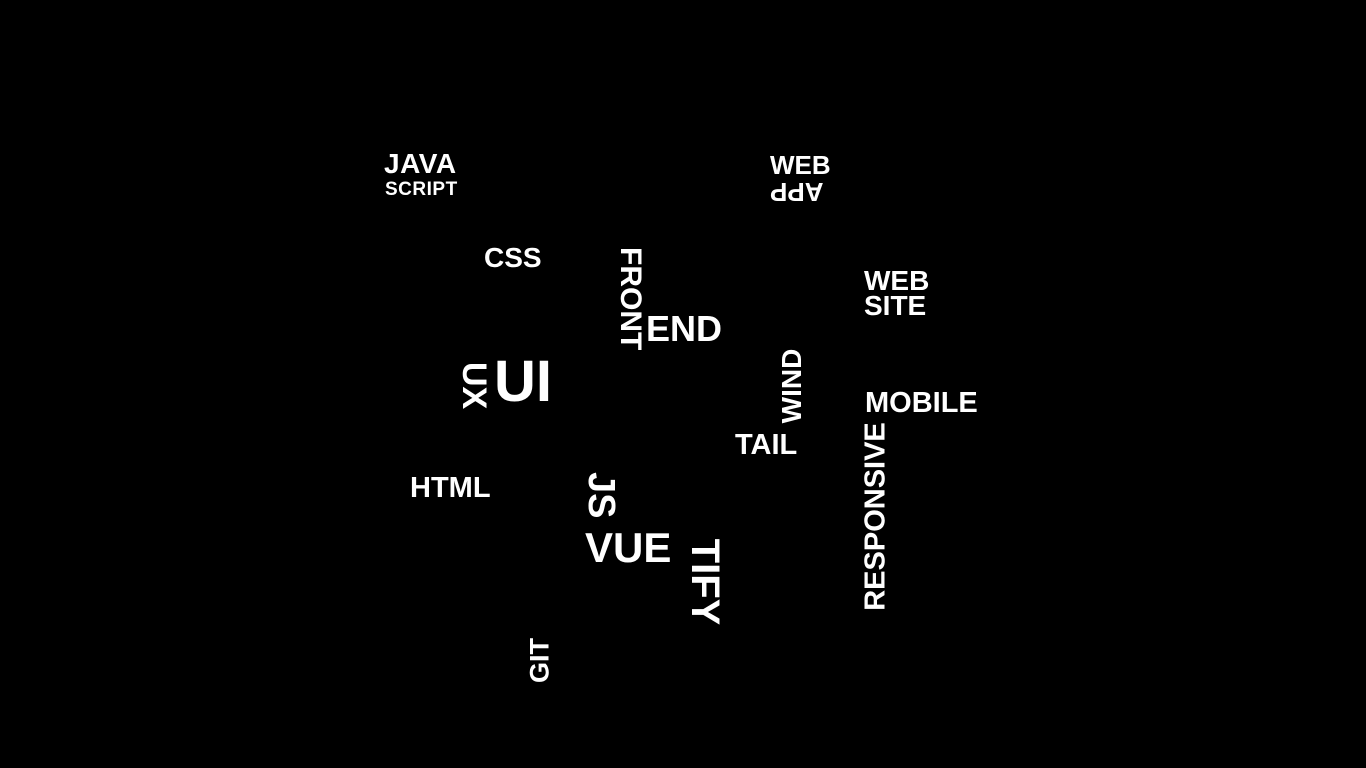 Image resolution: width=1366 pixels, height=768 pixels. I want to click on word-front-vertical: FRONT, so click(630, 299).